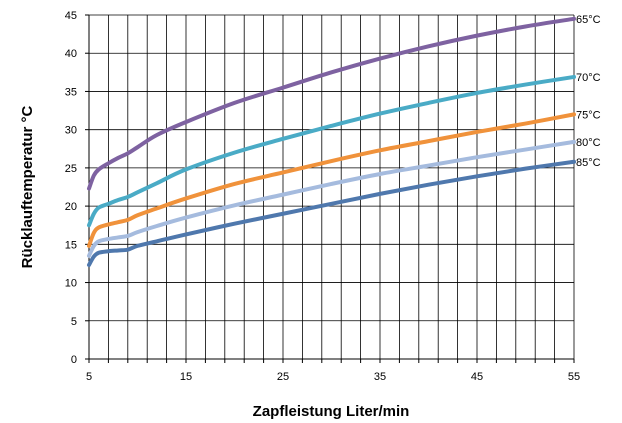 This screenshot has width=622, height=423. Describe the element at coordinates (477, 377) in the screenshot. I see `x-tick-label: 45` at that location.